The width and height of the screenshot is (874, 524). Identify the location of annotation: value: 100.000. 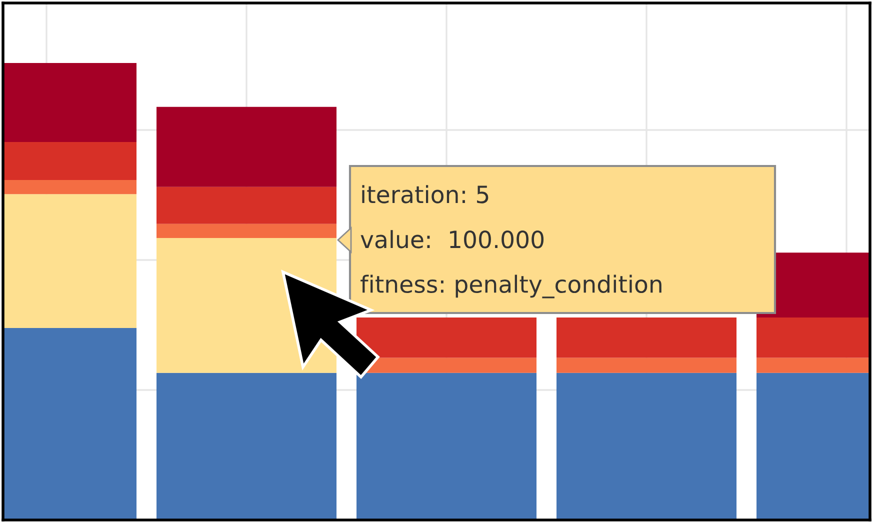
(452, 239).